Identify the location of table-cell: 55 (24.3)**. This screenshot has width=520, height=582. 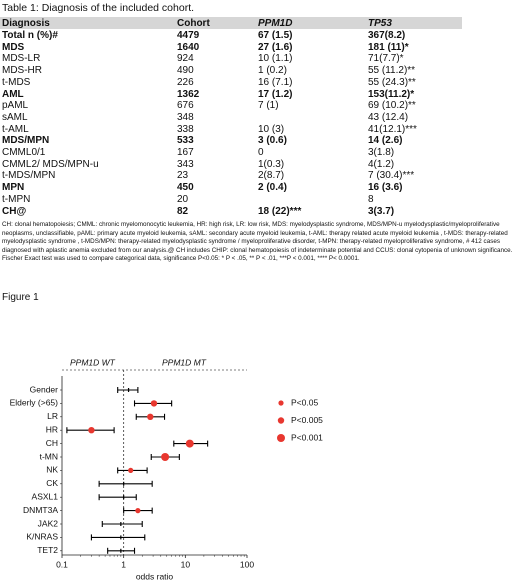
(392, 82).